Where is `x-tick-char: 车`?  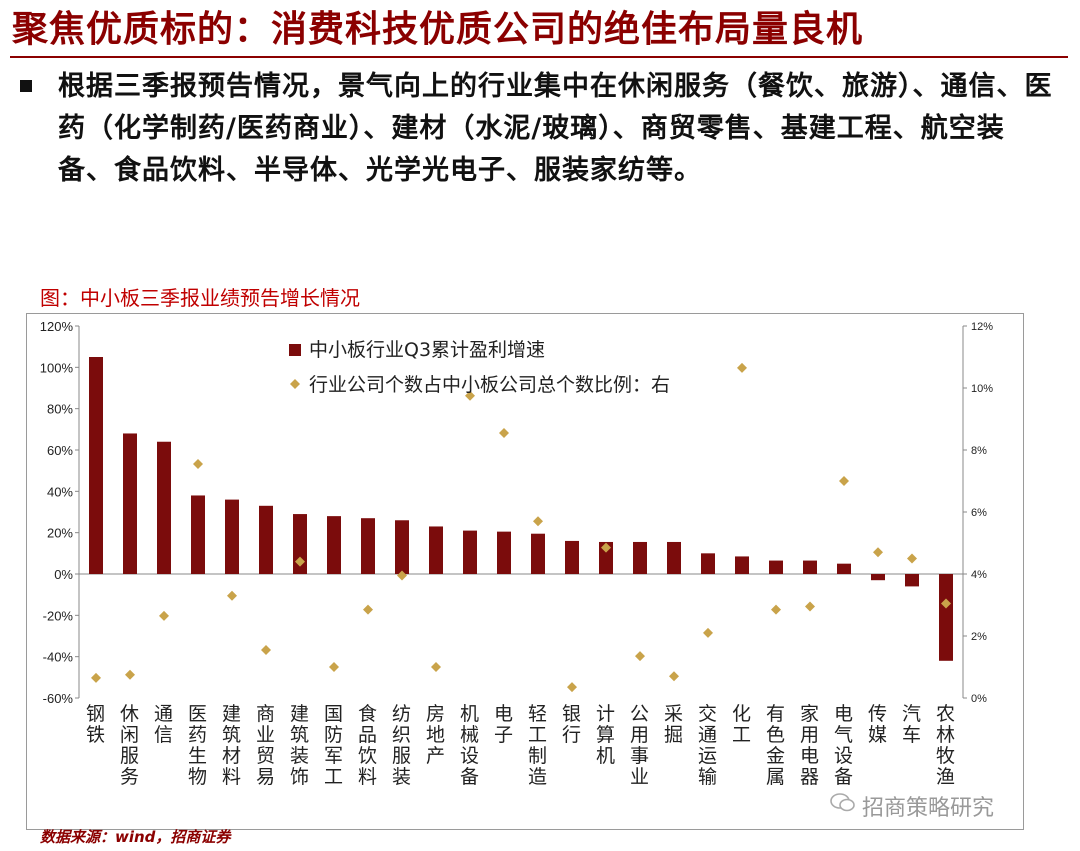 x-tick-char: 车 is located at coordinates (911, 735).